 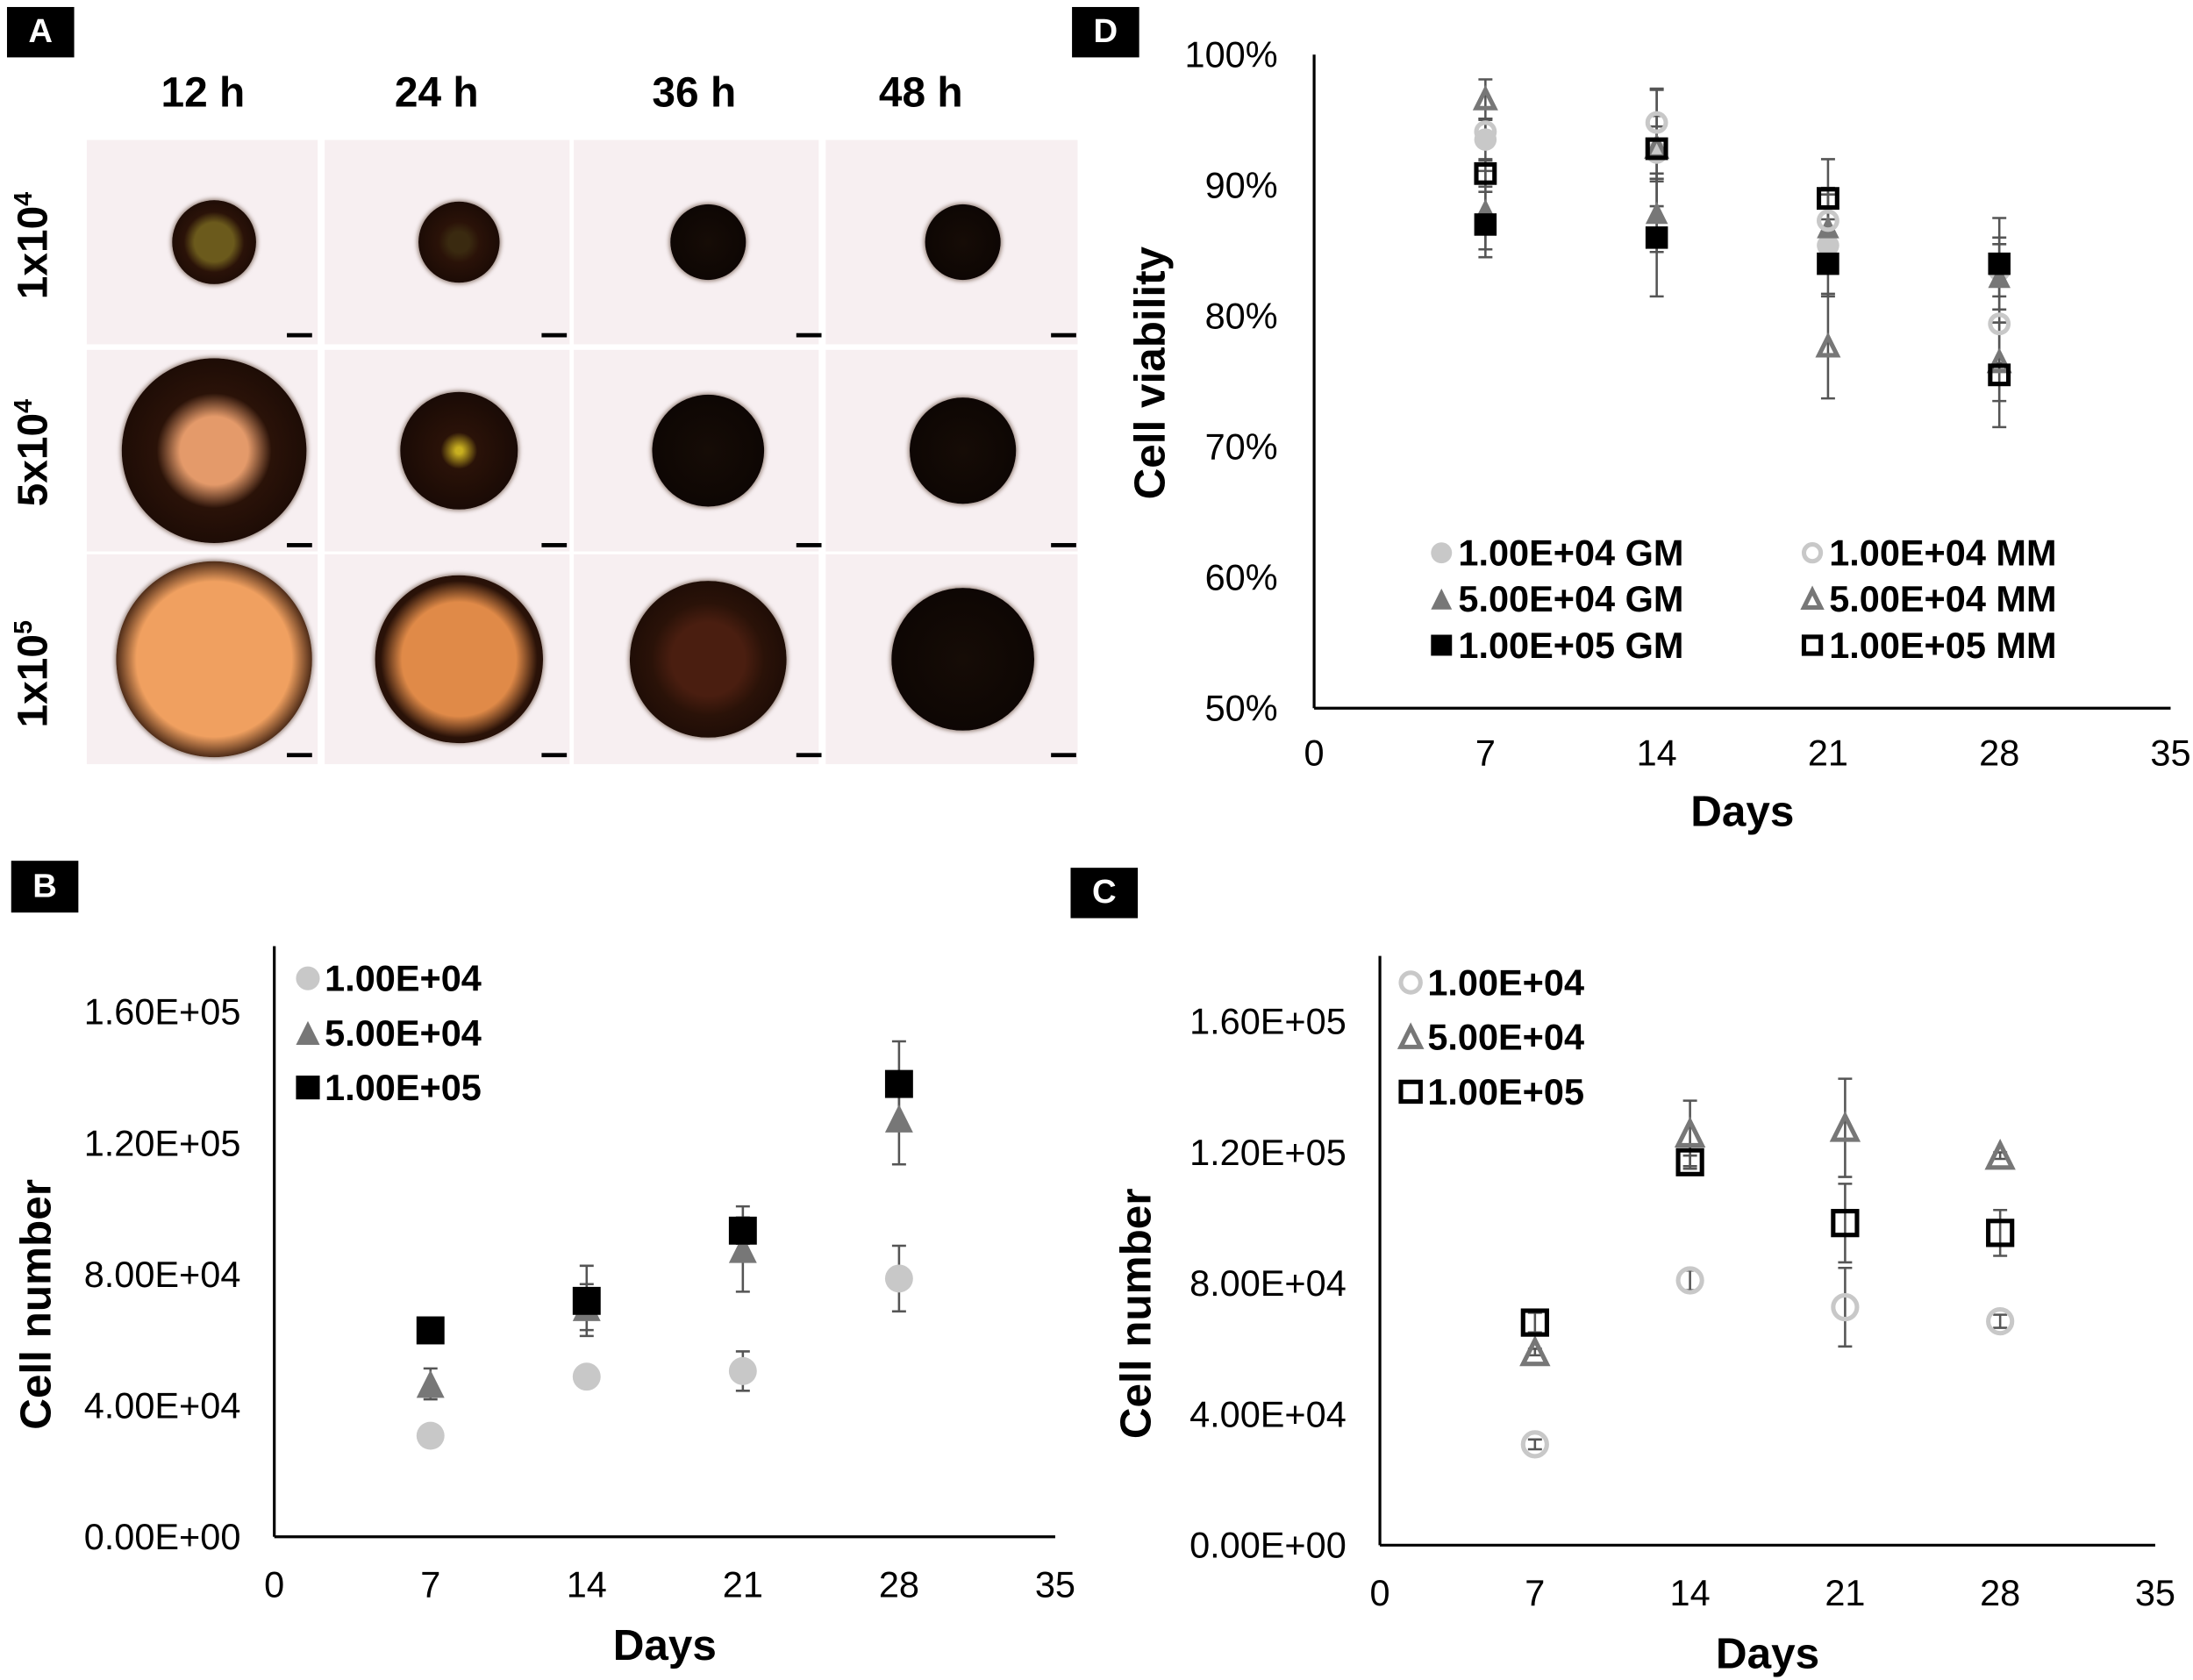 I want to click on panel-label-b: B, so click(x=45, y=887).